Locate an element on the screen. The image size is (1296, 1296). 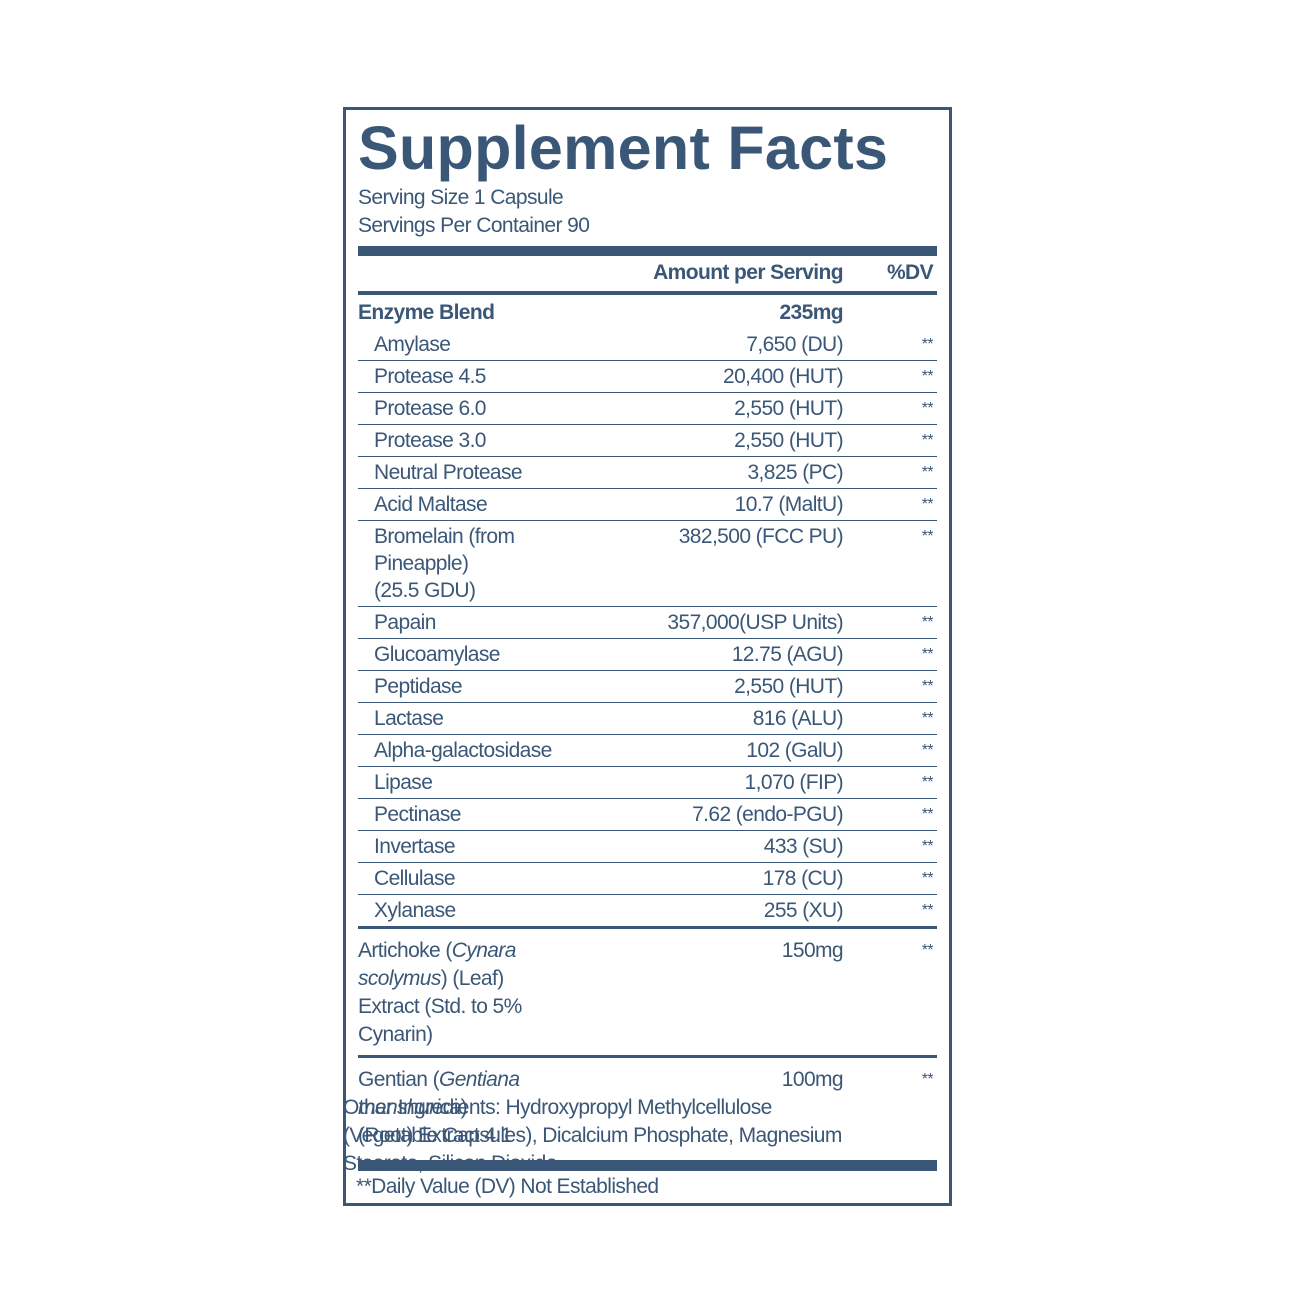
amount: 433 (SU) is located at coordinates (803, 846).